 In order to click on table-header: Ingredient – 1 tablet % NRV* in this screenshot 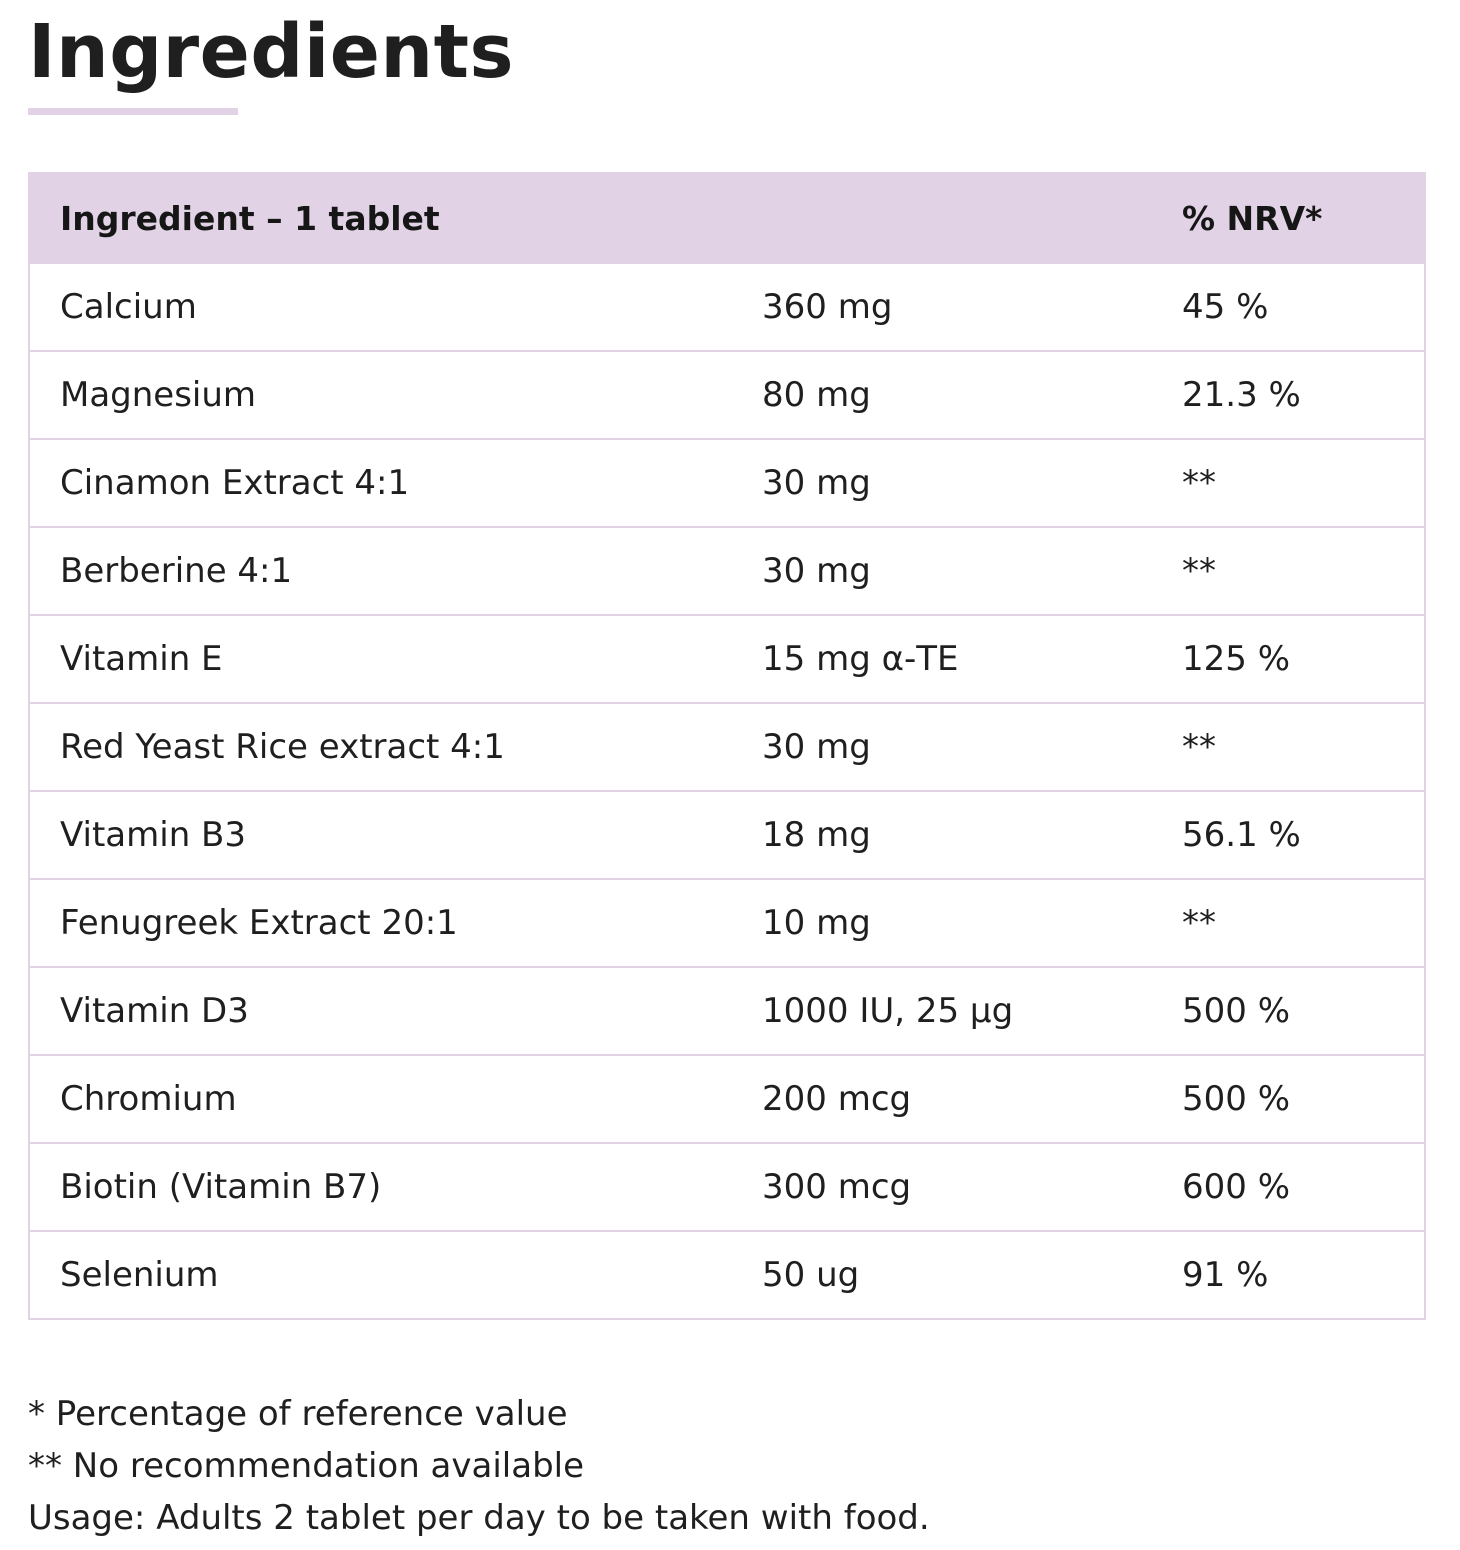, I will do `click(727, 218)`.